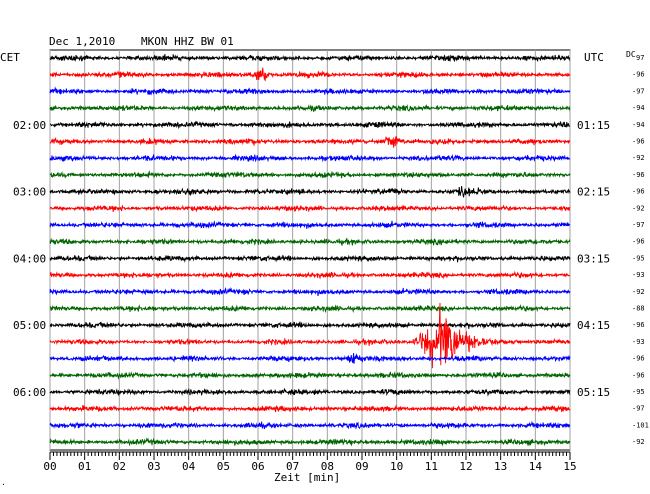  I want to click on x-tick-label: 15, so click(569, 466).